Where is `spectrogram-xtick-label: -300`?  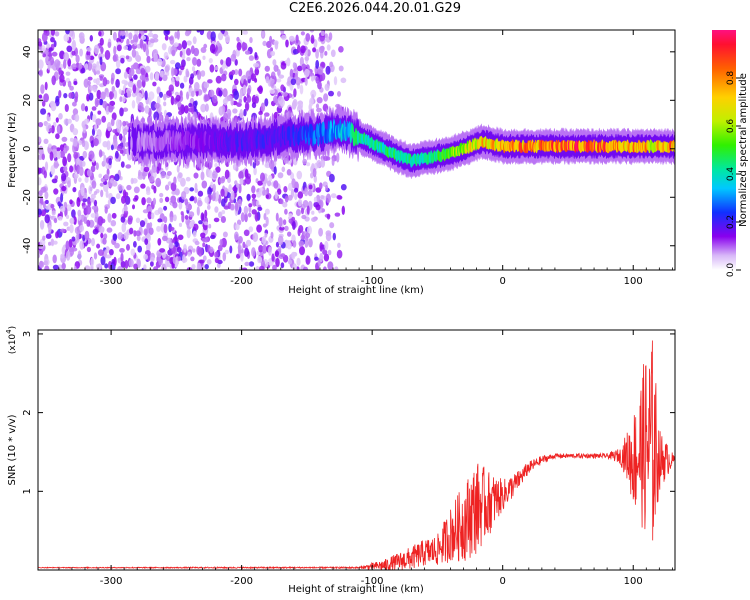 spectrogram-xtick-label: -300 is located at coordinates (111, 281).